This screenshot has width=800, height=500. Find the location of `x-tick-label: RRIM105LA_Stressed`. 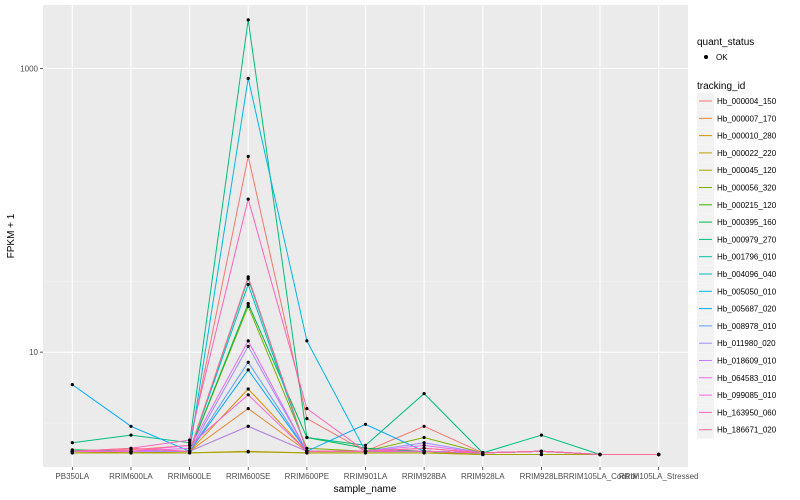

x-tick-label: RRIM105LA_Stressed is located at coordinates (659, 476).